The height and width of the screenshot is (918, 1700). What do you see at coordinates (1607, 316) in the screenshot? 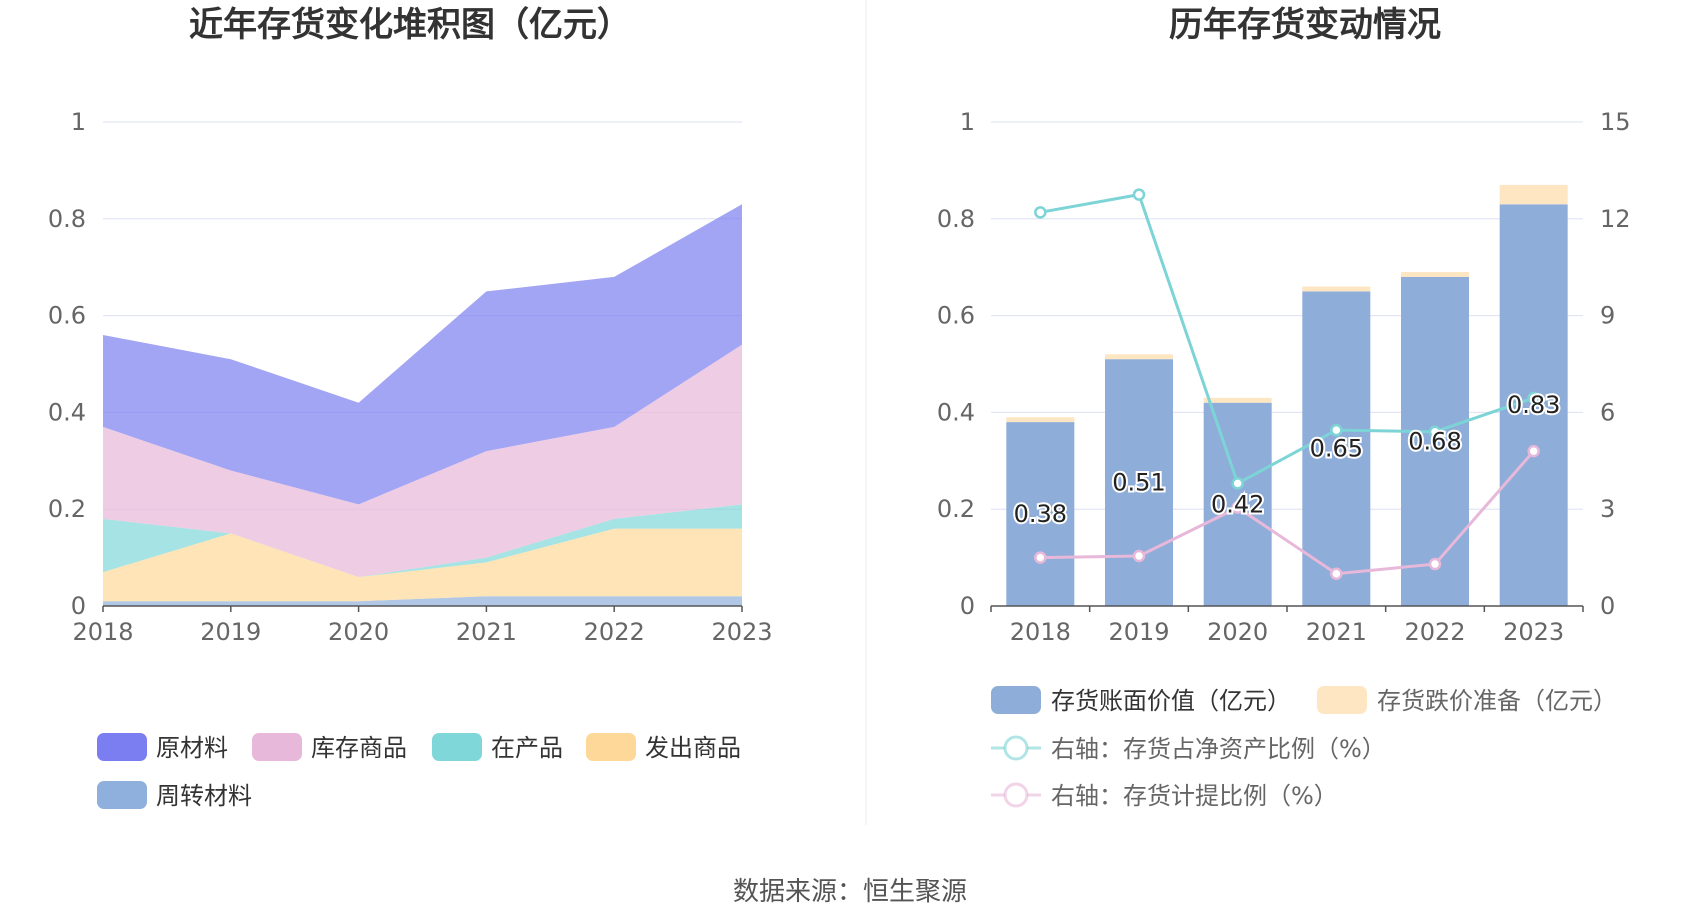
I see `right-right-y-tick-label: 9` at bounding box center [1607, 316].